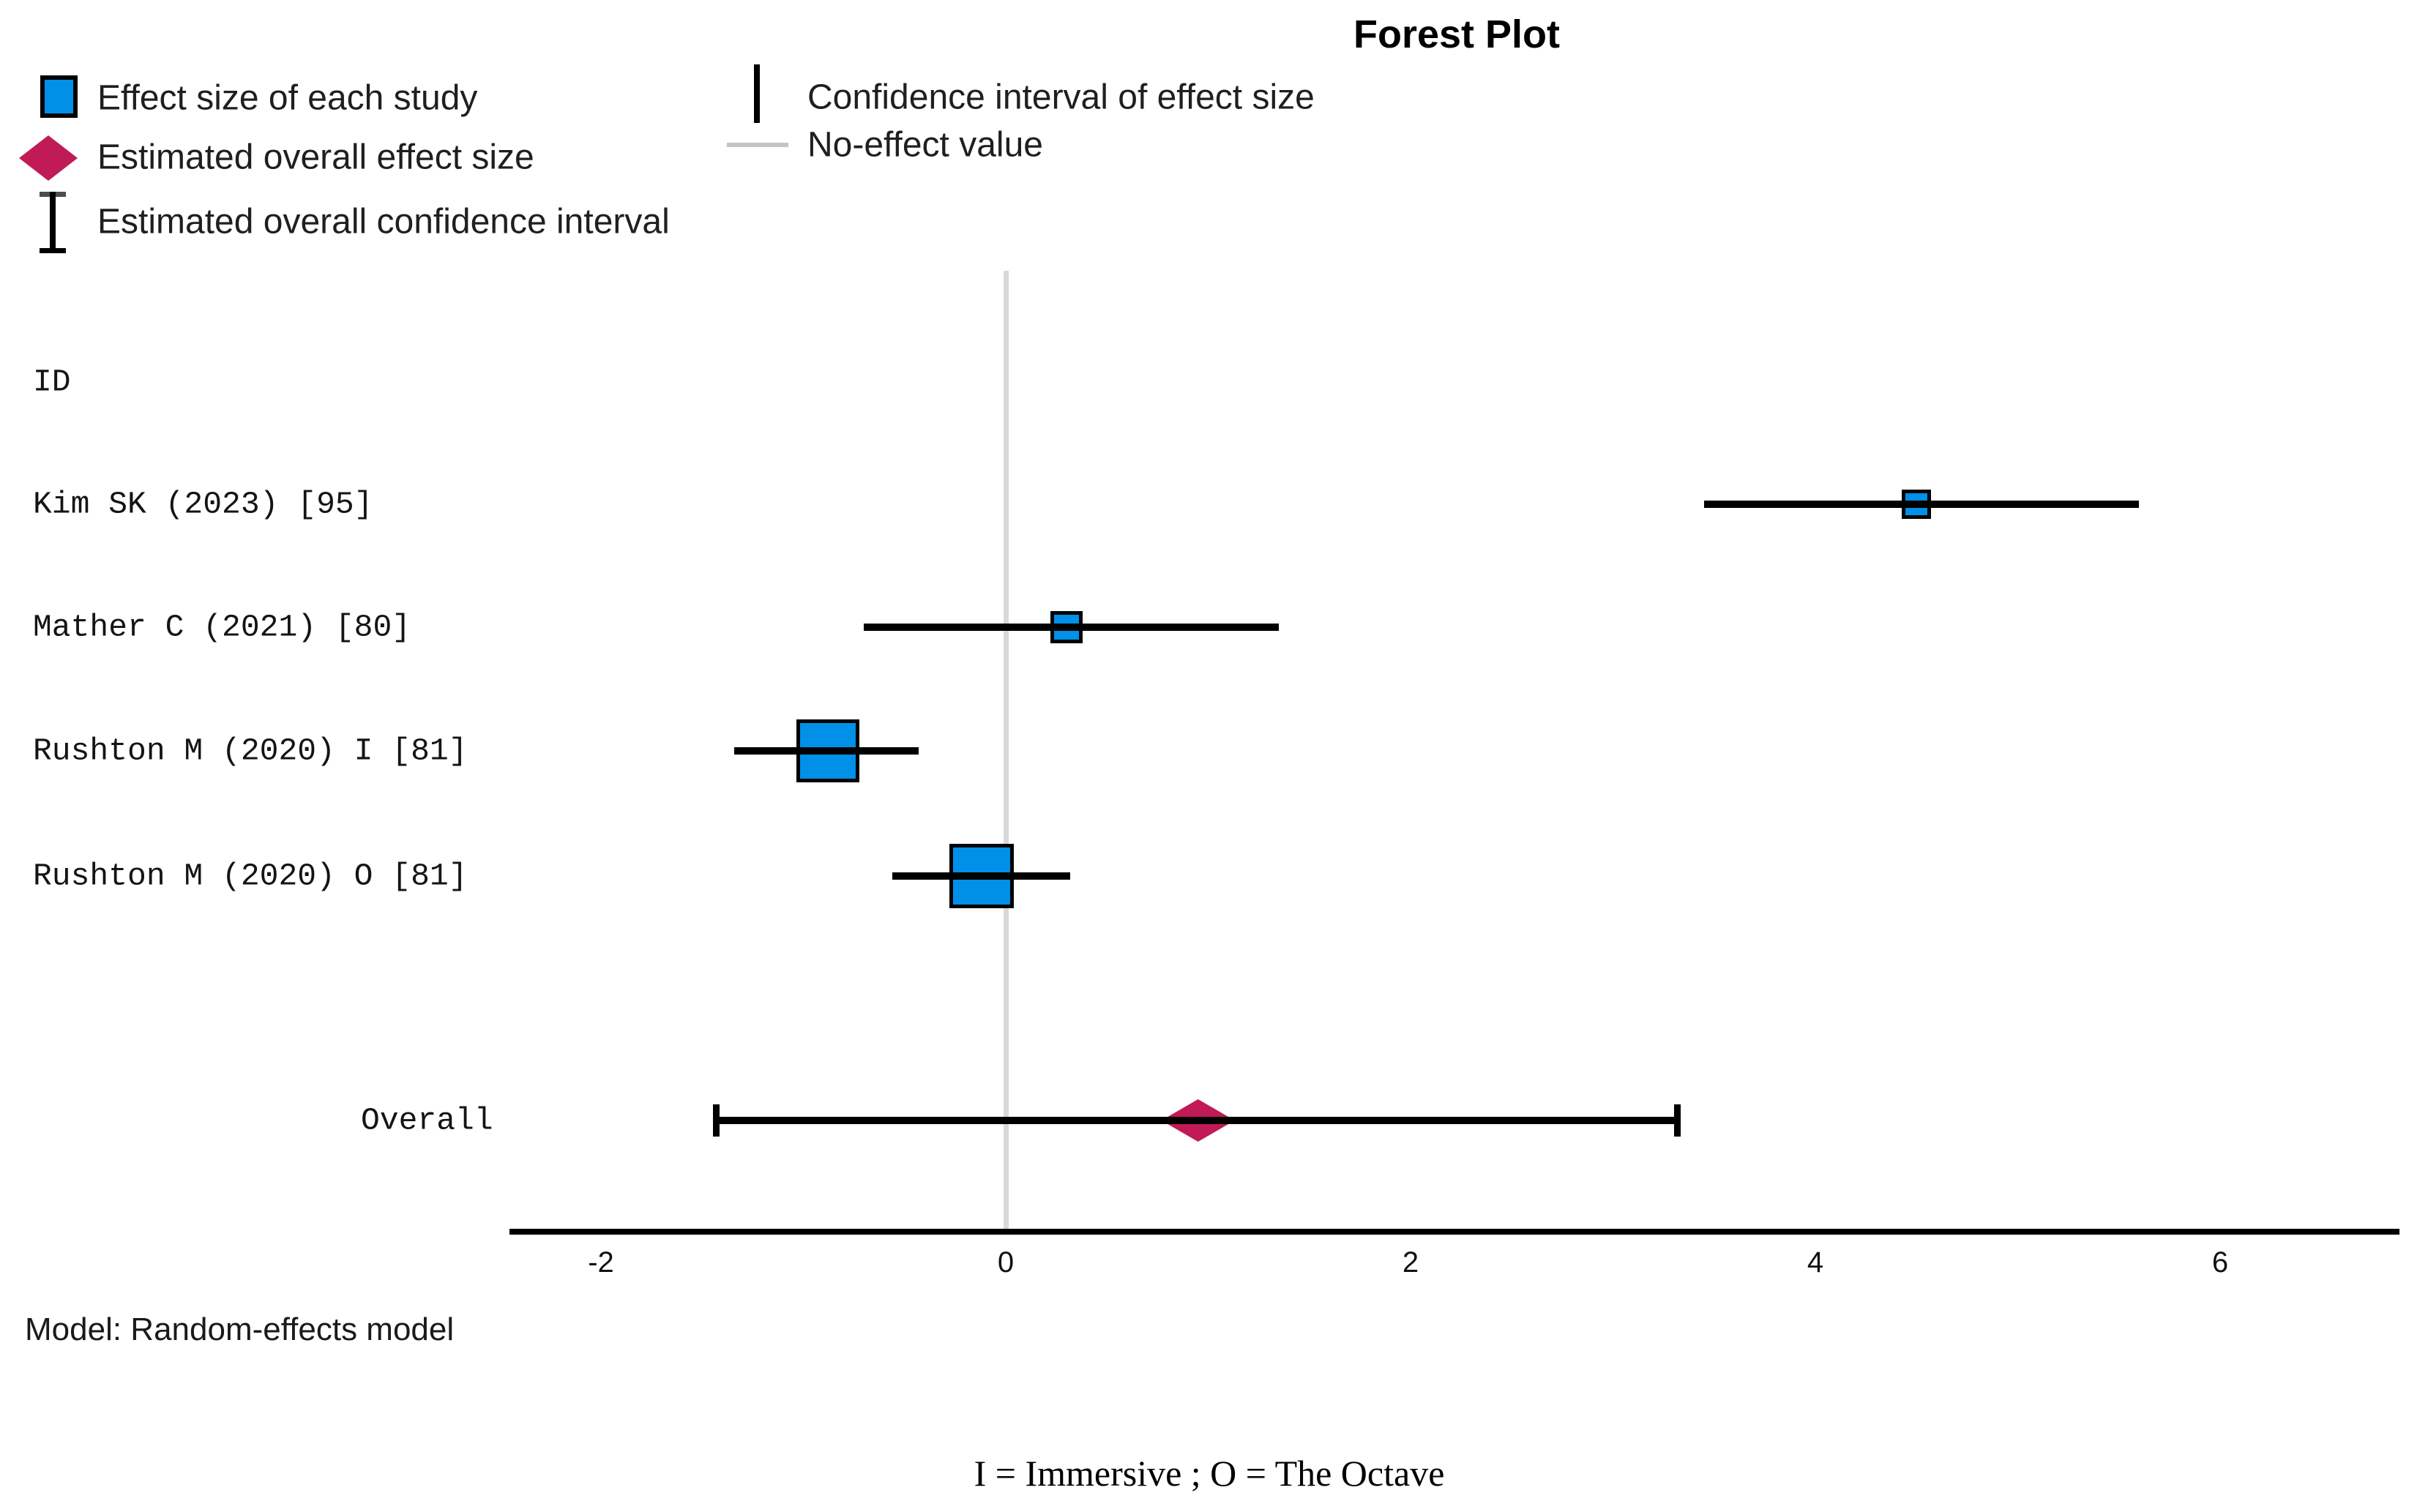 Image resolution: width=2409 pixels, height=1512 pixels. I want to click on overall-ci-cap-right, so click(1677, 1120).